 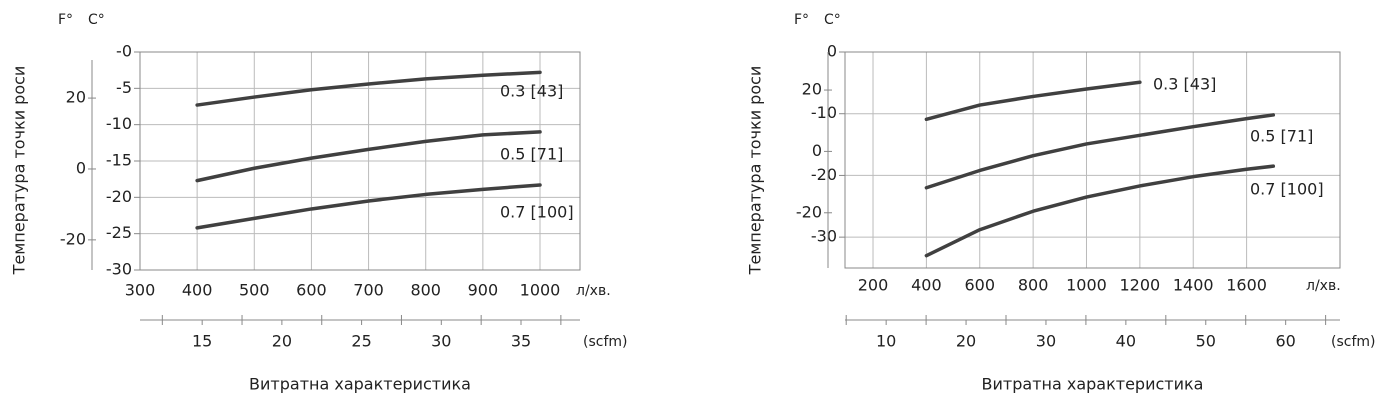 What do you see at coordinates (873, 285) in the screenshot?
I see `x-tick-label: 200` at bounding box center [873, 285].